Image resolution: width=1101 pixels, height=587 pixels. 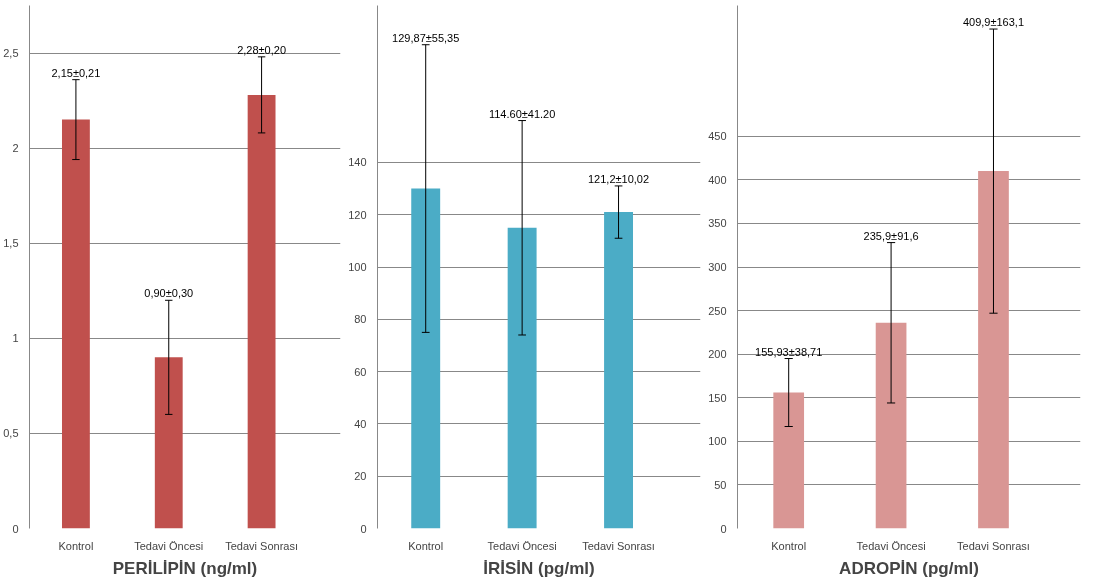 I want to click on y-tick-label: 250, so click(x=717, y=310).